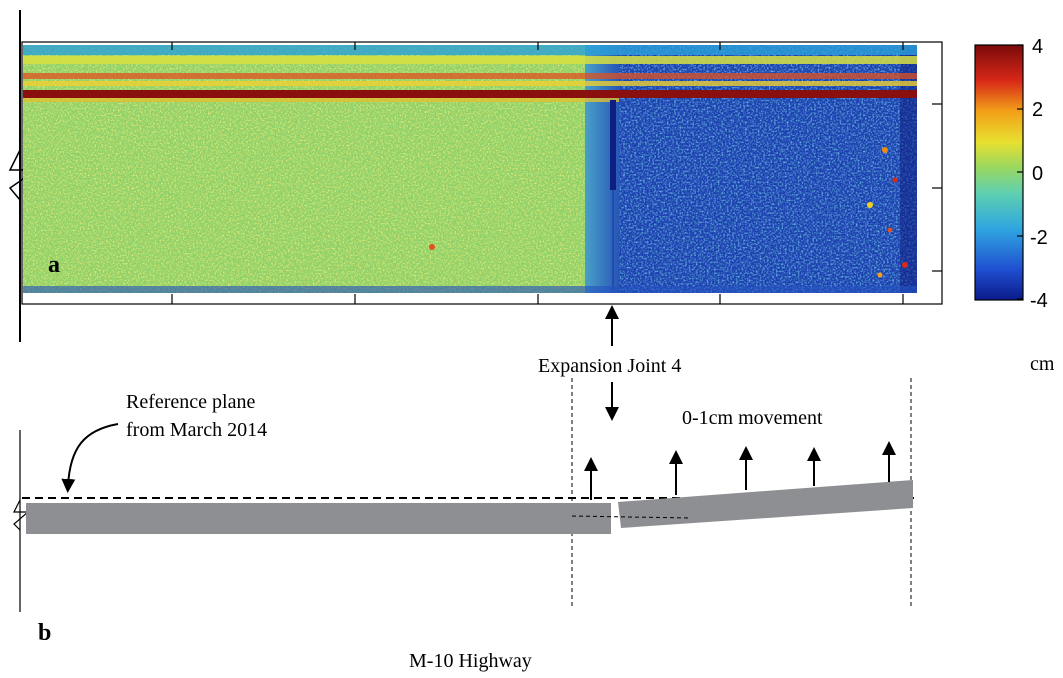  I want to click on reference-curved-arrow-icon, so click(90, 458).